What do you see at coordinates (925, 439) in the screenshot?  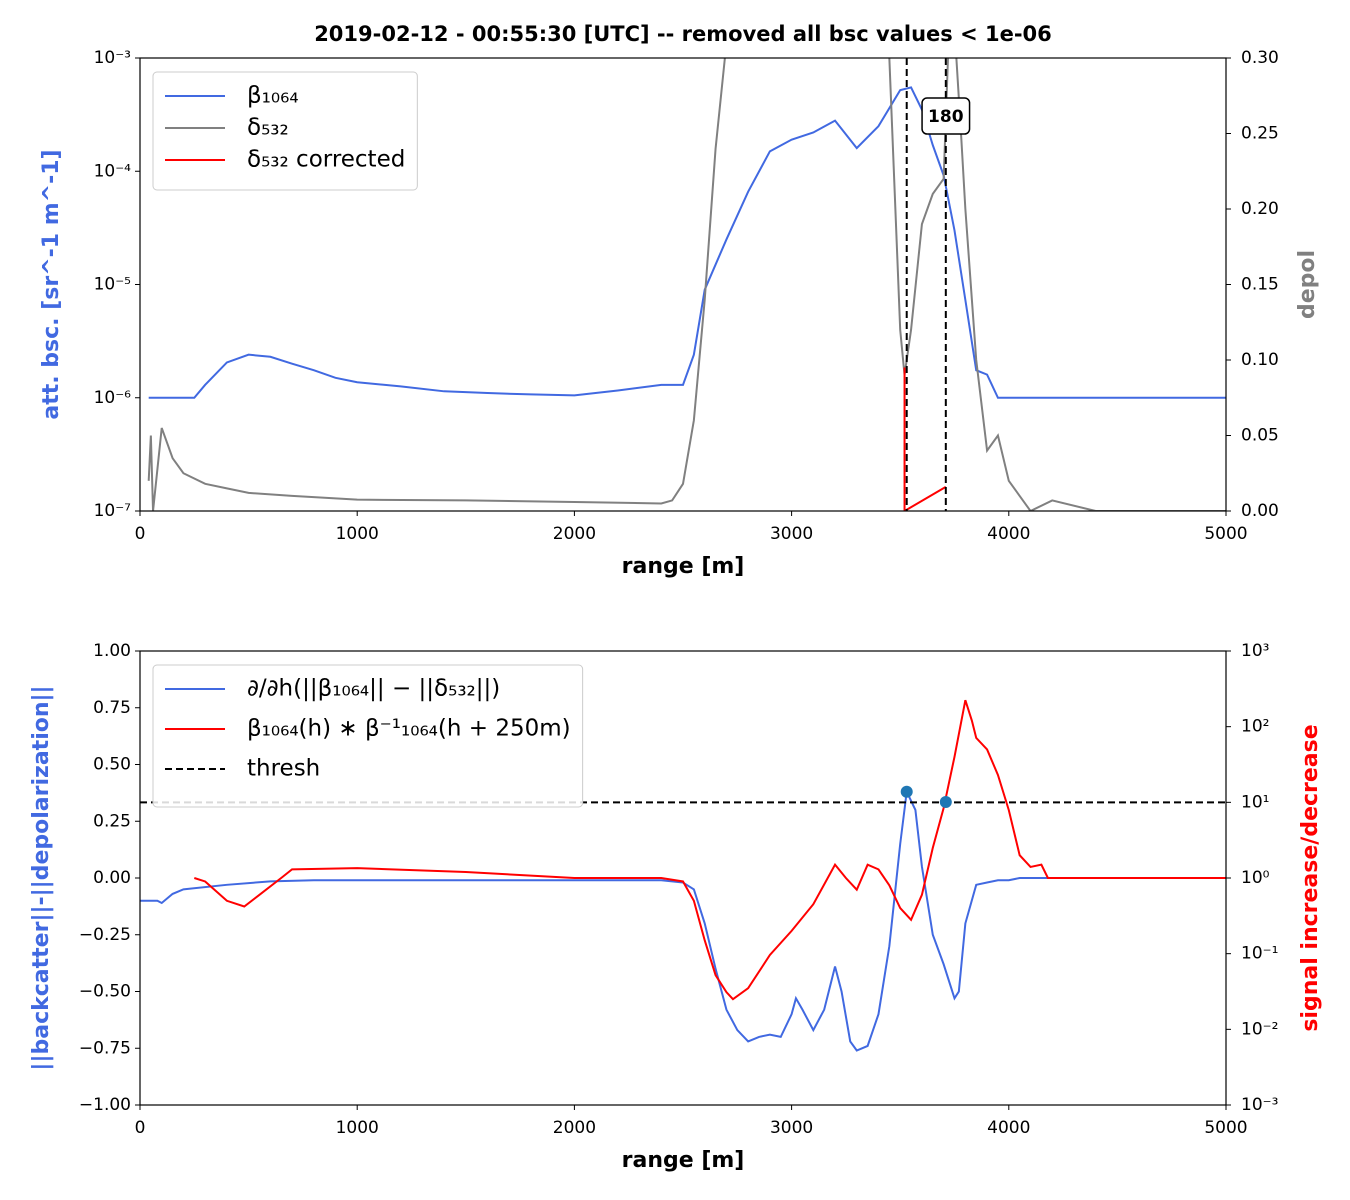 I see `series-line` at bounding box center [925, 439].